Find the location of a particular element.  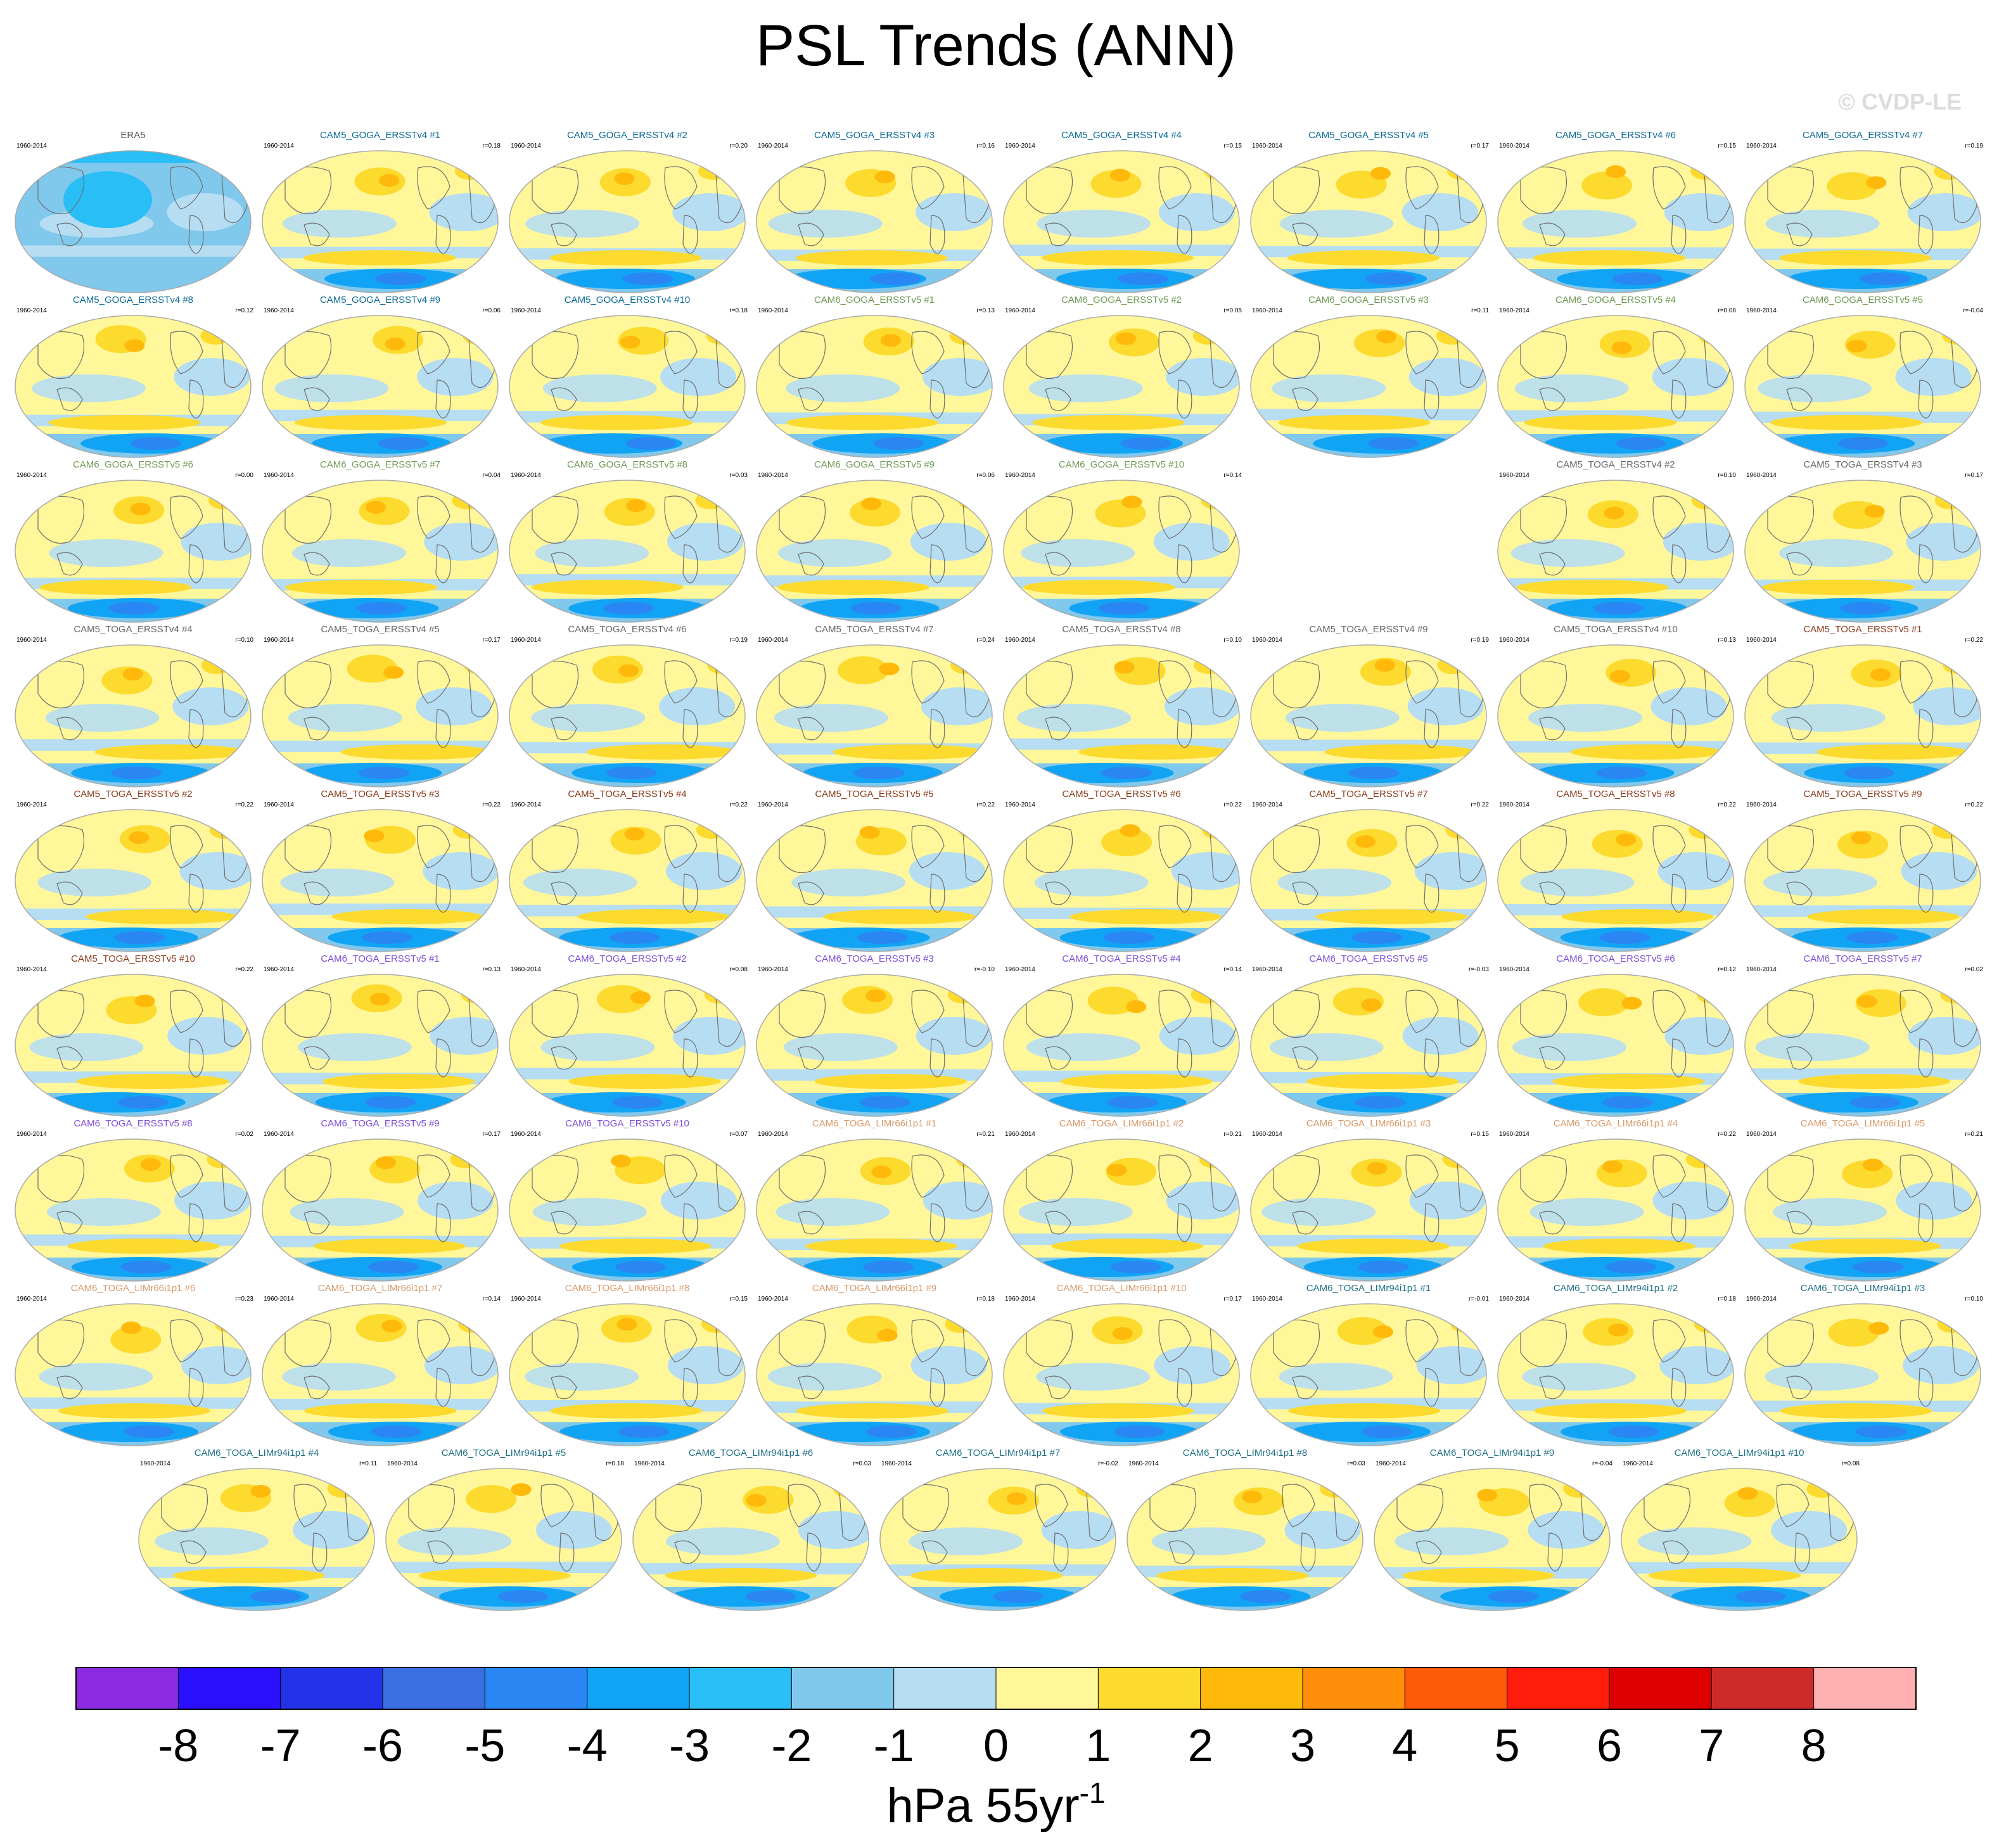

map-panel: CAM5_TOGA_ERSSTv4 #4 1960-2014 r=0.10 is located at coordinates (133, 706).